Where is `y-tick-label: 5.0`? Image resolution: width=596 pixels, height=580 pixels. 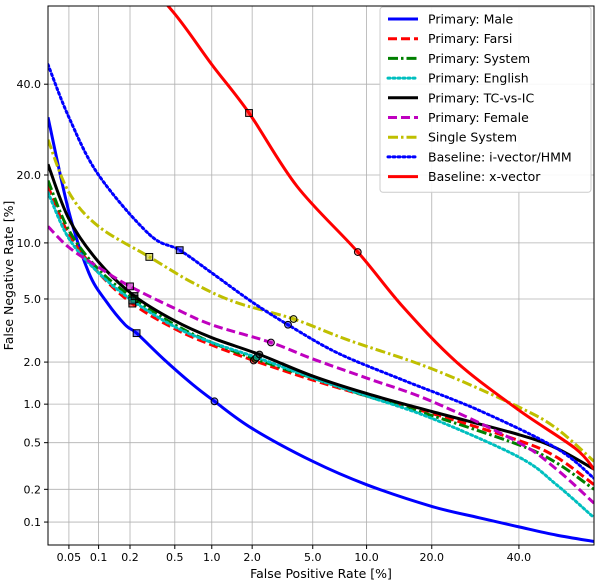 y-tick-label: 5.0 is located at coordinates (33, 299).